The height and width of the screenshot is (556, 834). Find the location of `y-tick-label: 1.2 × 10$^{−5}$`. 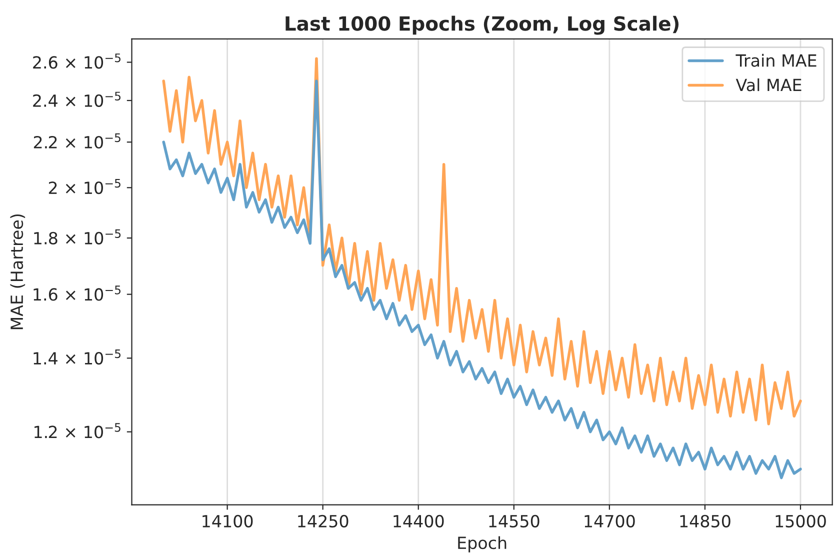

y-tick-label: 1.2 × 10$^{−5}$ is located at coordinates (77, 430).